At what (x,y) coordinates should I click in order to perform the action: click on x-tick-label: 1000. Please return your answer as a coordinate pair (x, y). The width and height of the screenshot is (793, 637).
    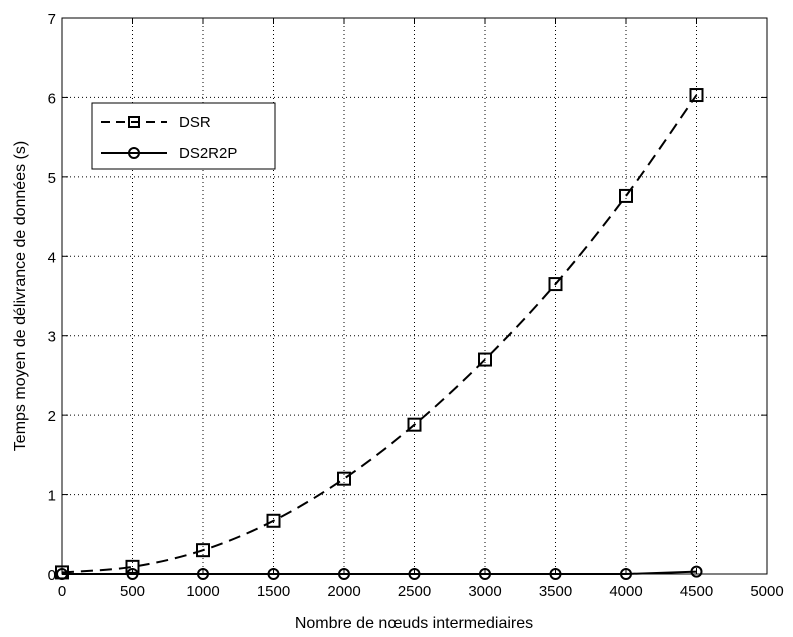
    Looking at the image, I should click on (202, 591).